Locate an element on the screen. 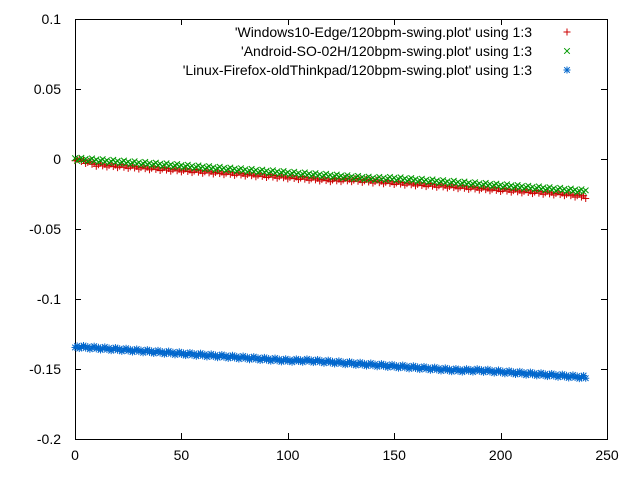 The height and width of the screenshot is (480, 640). y-tick-label: 0 is located at coordinates (57, 159).